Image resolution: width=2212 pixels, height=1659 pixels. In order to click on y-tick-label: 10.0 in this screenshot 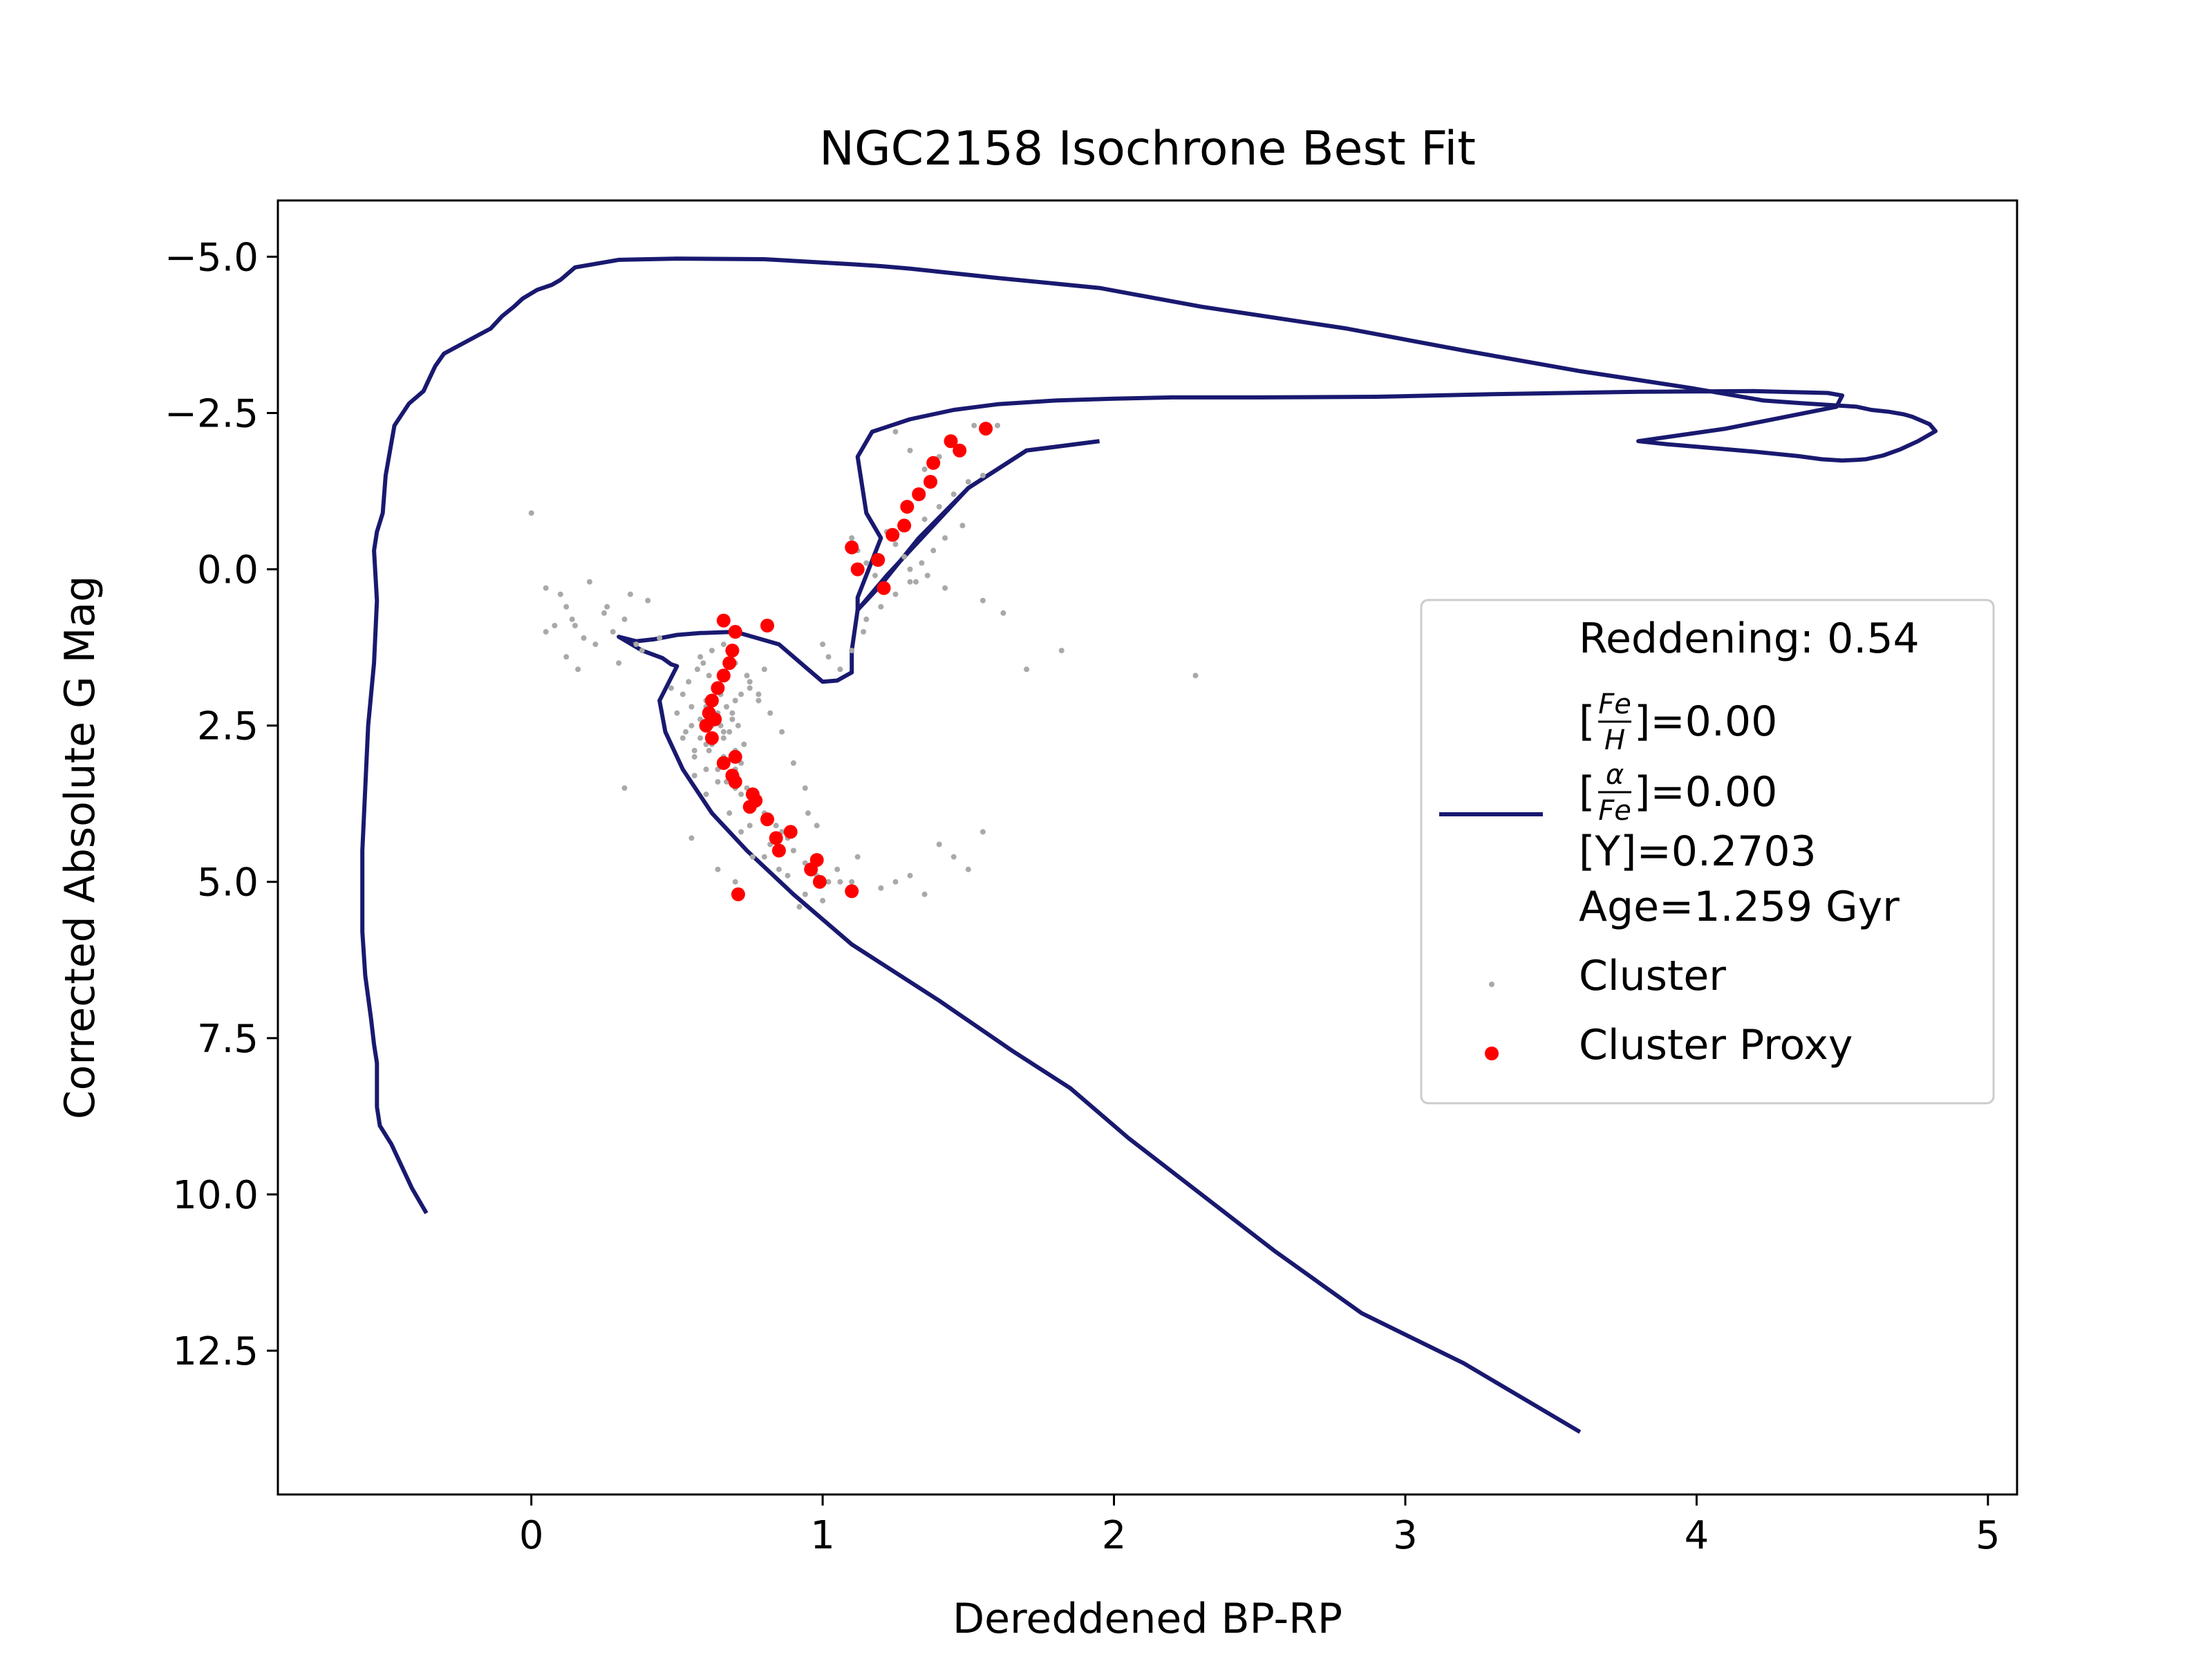, I will do `click(215, 1195)`.